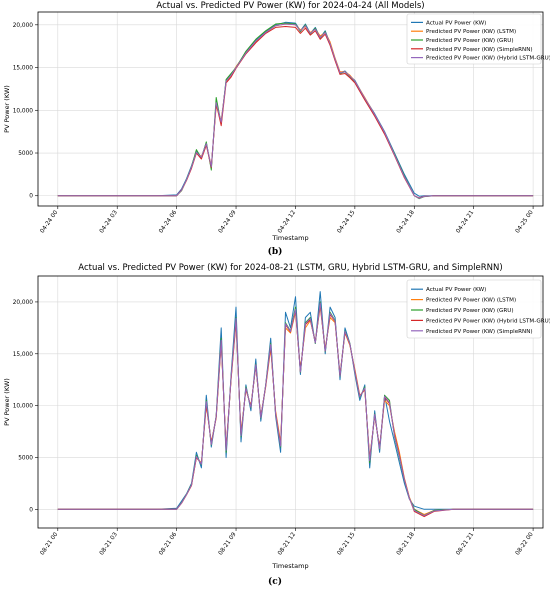 The image size is (550, 593). Describe the element at coordinates (275, 251) in the screenshot. I see `panel-caption: (b)` at that location.